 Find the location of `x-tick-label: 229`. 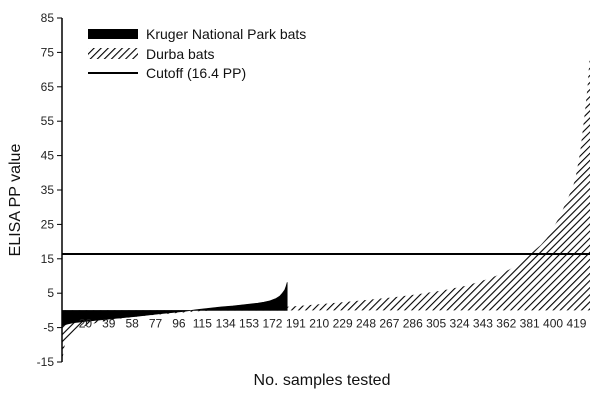

x-tick-label: 229 is located at coordinates (343, 323).